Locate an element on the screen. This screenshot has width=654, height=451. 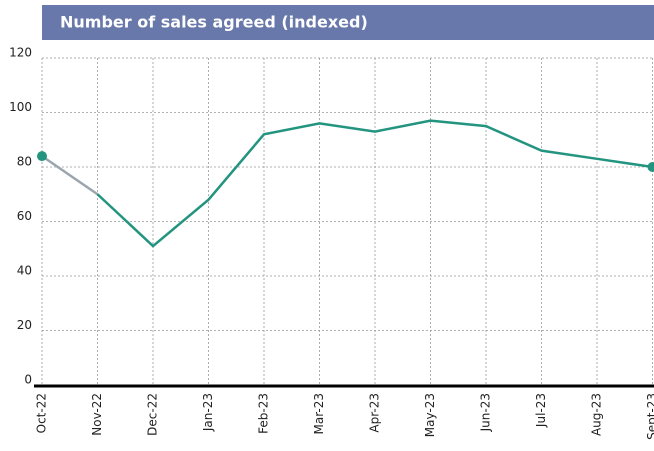
y-tick-label: 40 is located at coordinates (24, 271).